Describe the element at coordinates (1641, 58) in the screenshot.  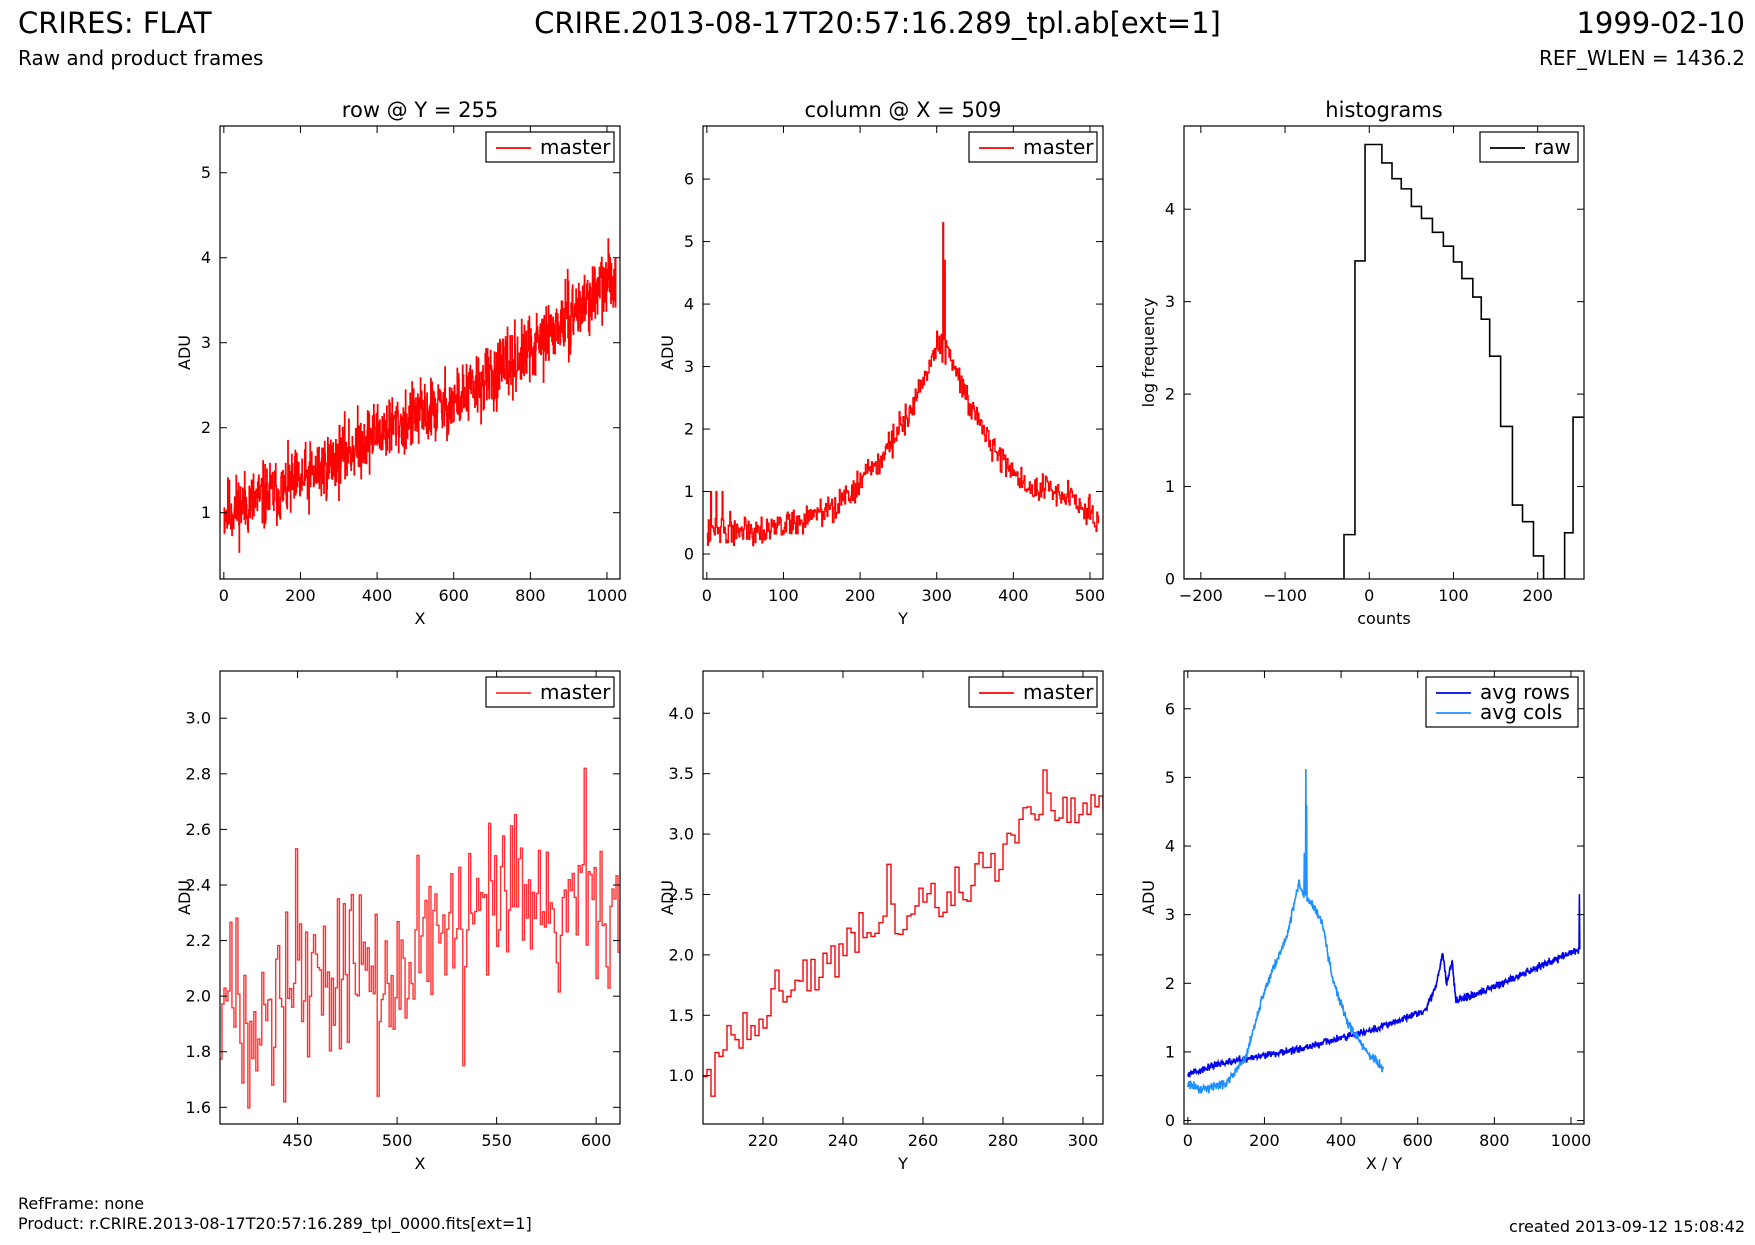
I see `ref-wlen-label: REF_WLEN = 1436.2` at that location.